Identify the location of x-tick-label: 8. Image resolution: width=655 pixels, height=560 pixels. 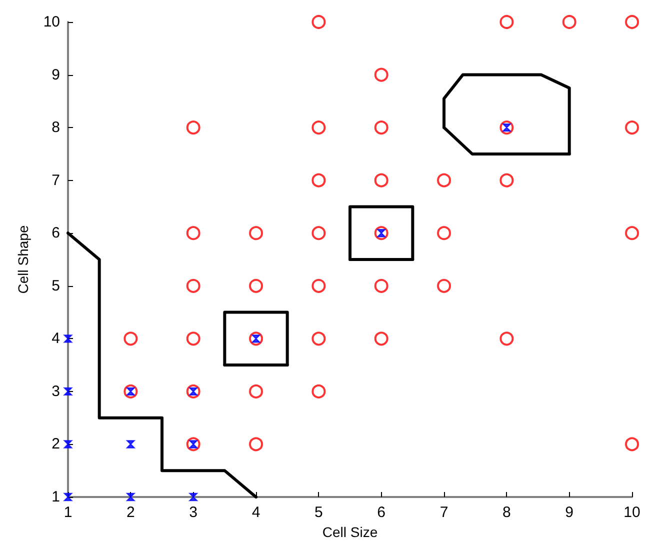
(506, 512).